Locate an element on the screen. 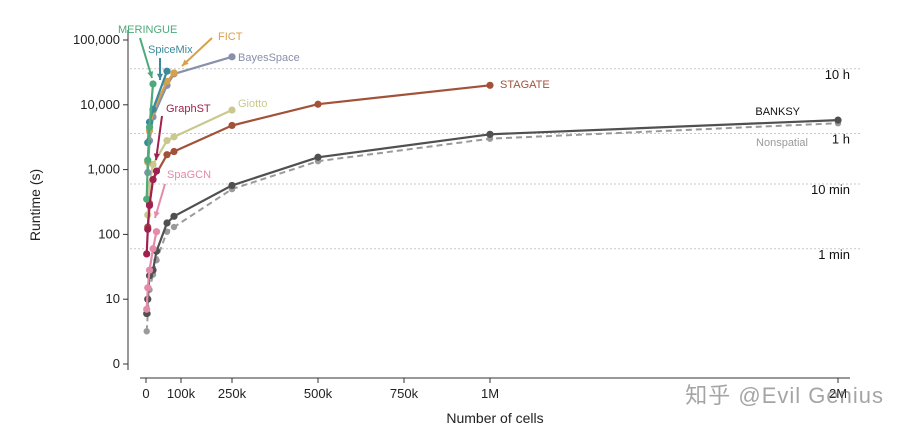  series-label-fict: FICT is located at coordinates (230, 37).